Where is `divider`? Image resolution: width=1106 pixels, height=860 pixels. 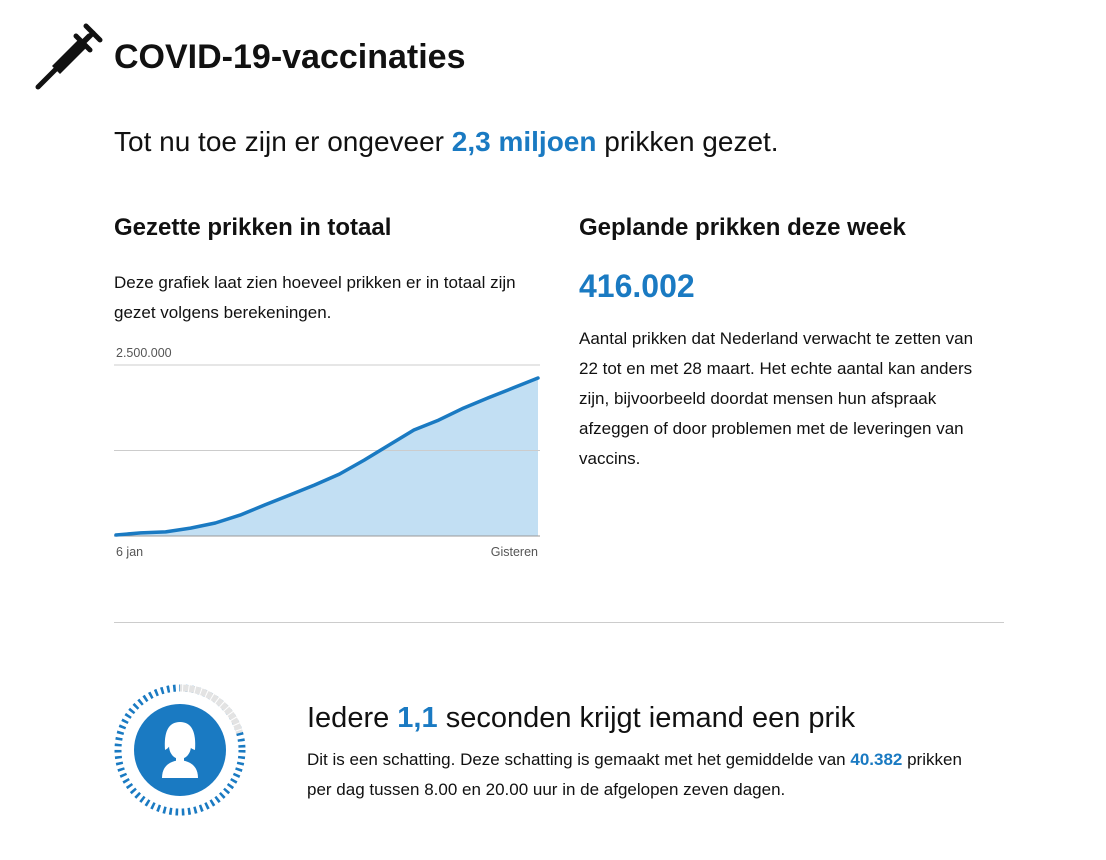
divider is located at coordinates (559, 622).